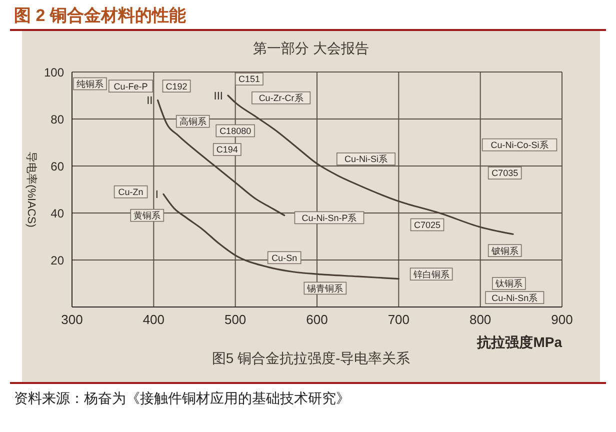 Image resolution: width=616 pixels, height=432 pixels. What do you see at coordinates (329, 217) in the screenshot?
I see `annotation: Cu-Ni-Sn-P系` at bounding box center [329, 217].